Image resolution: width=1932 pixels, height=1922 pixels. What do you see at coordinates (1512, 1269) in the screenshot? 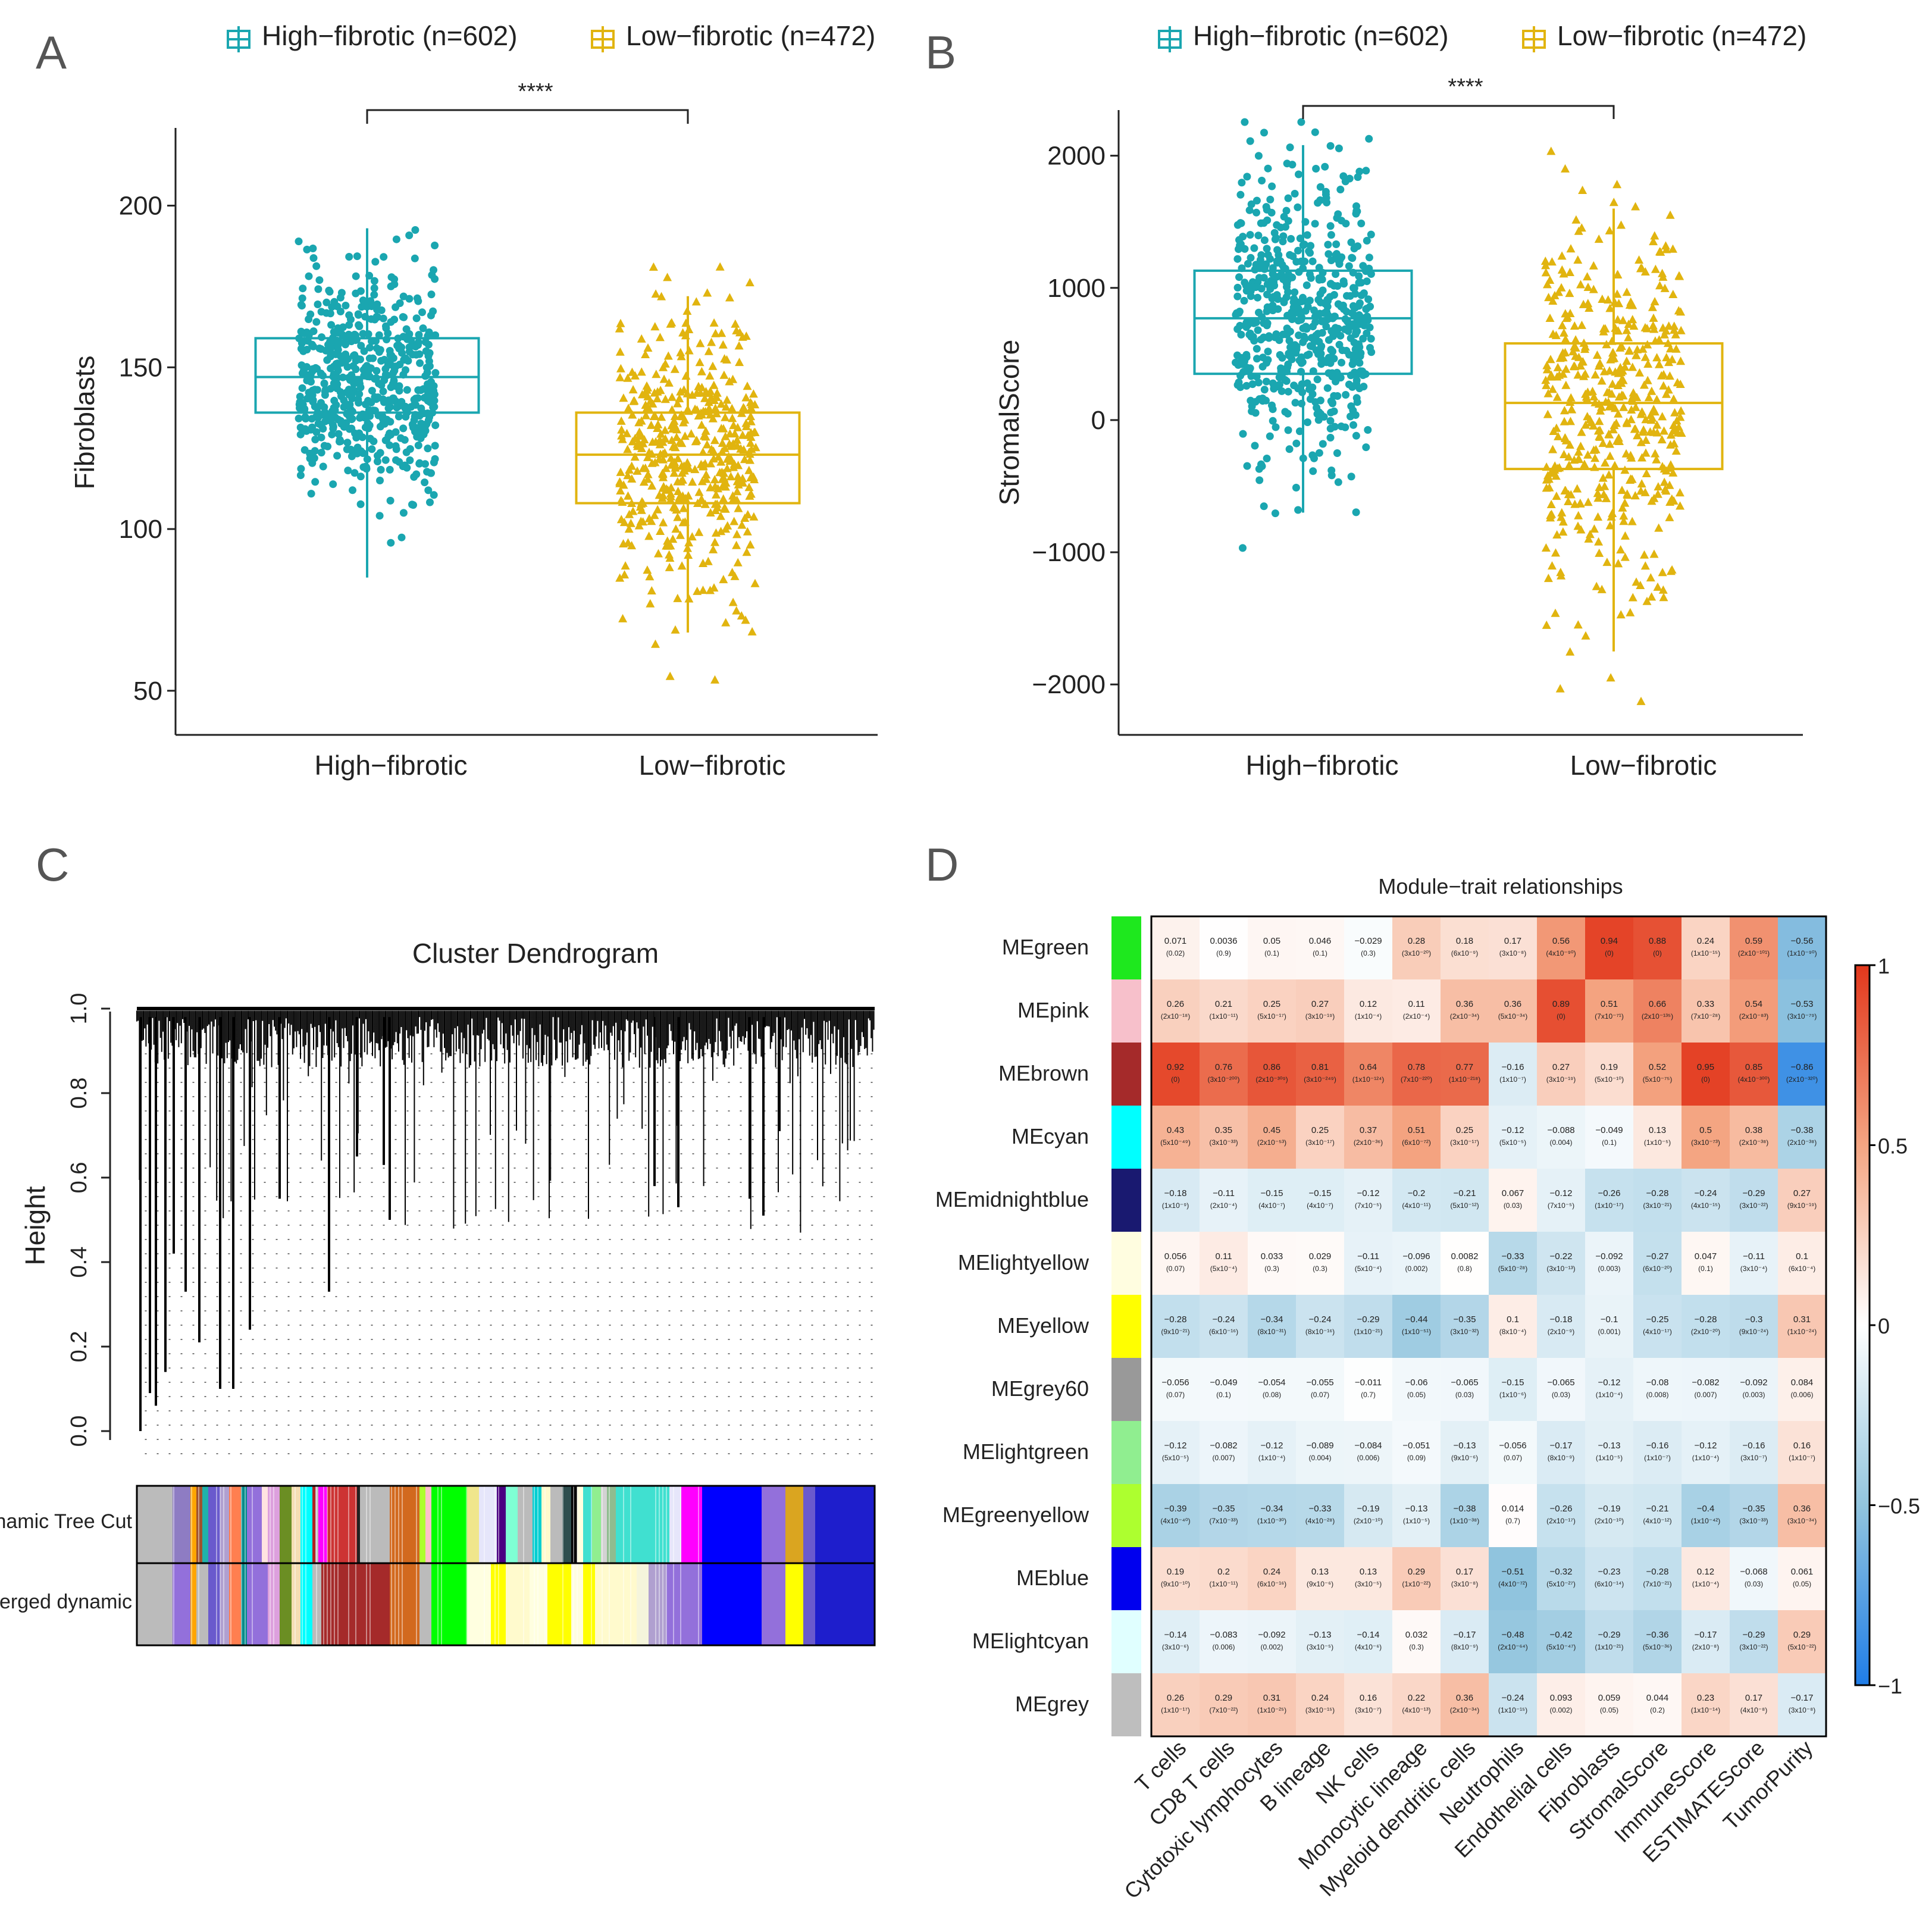
I see `d-cell-pvalue: (5x10⁻²⁸)` at bounding box center [1512, 1269].